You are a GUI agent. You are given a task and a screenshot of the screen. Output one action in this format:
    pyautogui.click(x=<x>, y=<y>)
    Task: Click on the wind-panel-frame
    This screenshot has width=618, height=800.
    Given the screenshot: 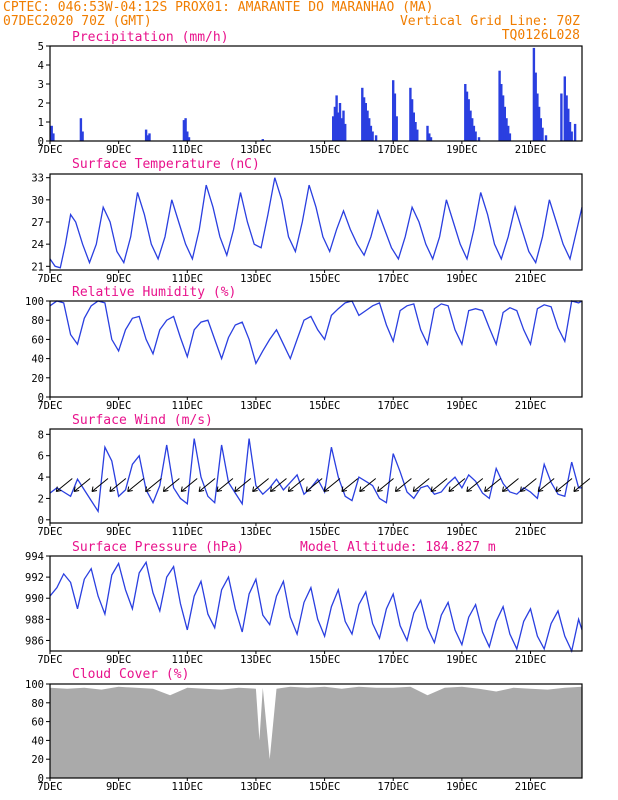 What is the action you would take?
    pyautogui.click(x=316, y=476)
    